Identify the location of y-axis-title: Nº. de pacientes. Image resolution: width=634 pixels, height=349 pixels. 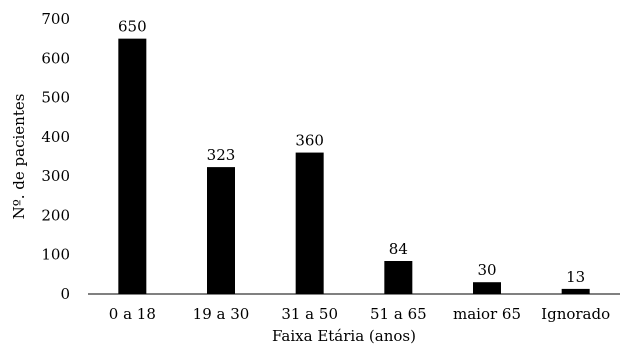
(19, 157).